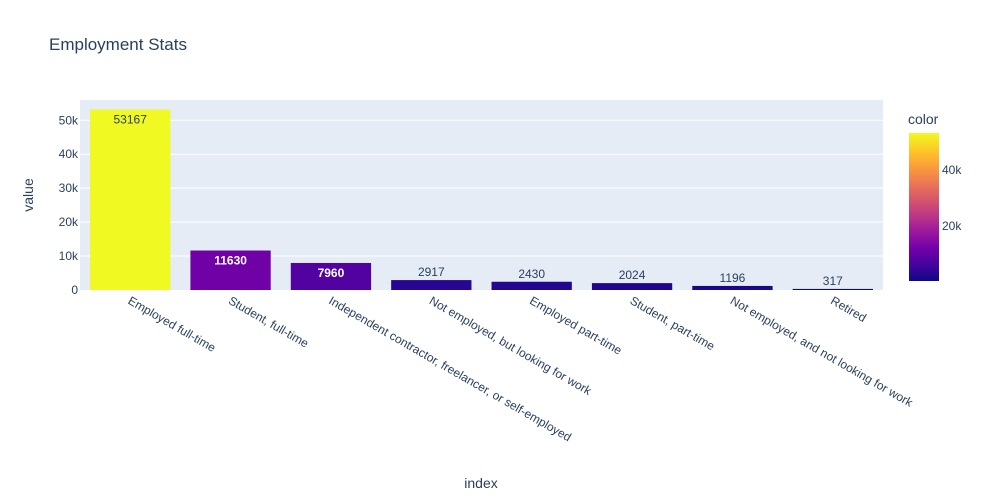 The width and height of the screenshot is (983, 500). I want to click on x-tick-label: Employed part-time, so click(575, 325).